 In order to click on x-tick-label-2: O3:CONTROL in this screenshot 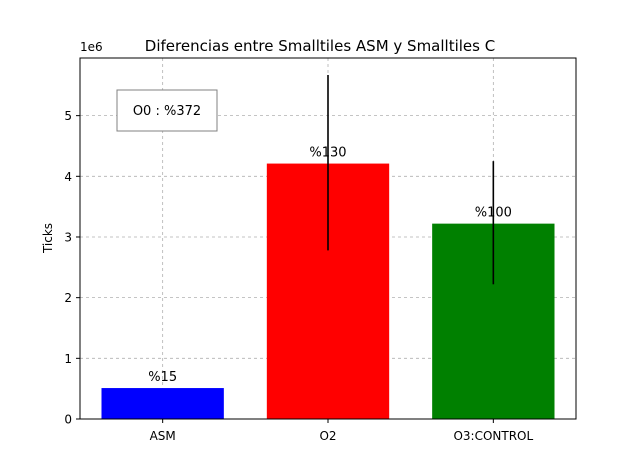, I will do `click(493, 436)`.